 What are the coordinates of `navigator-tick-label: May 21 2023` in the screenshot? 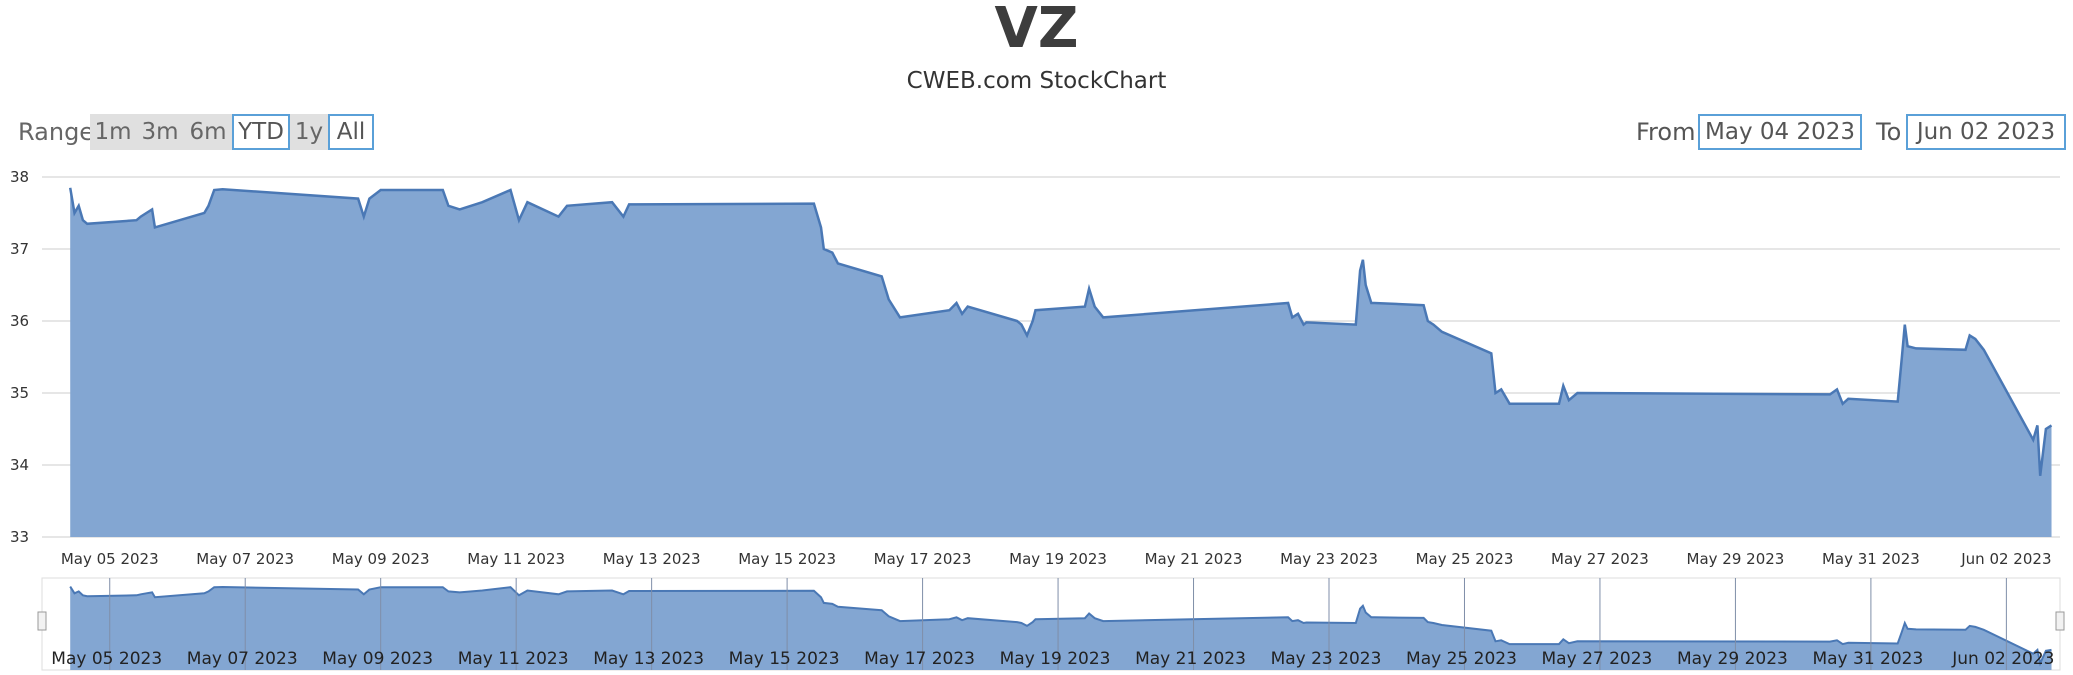 It's located at (1190, 659).